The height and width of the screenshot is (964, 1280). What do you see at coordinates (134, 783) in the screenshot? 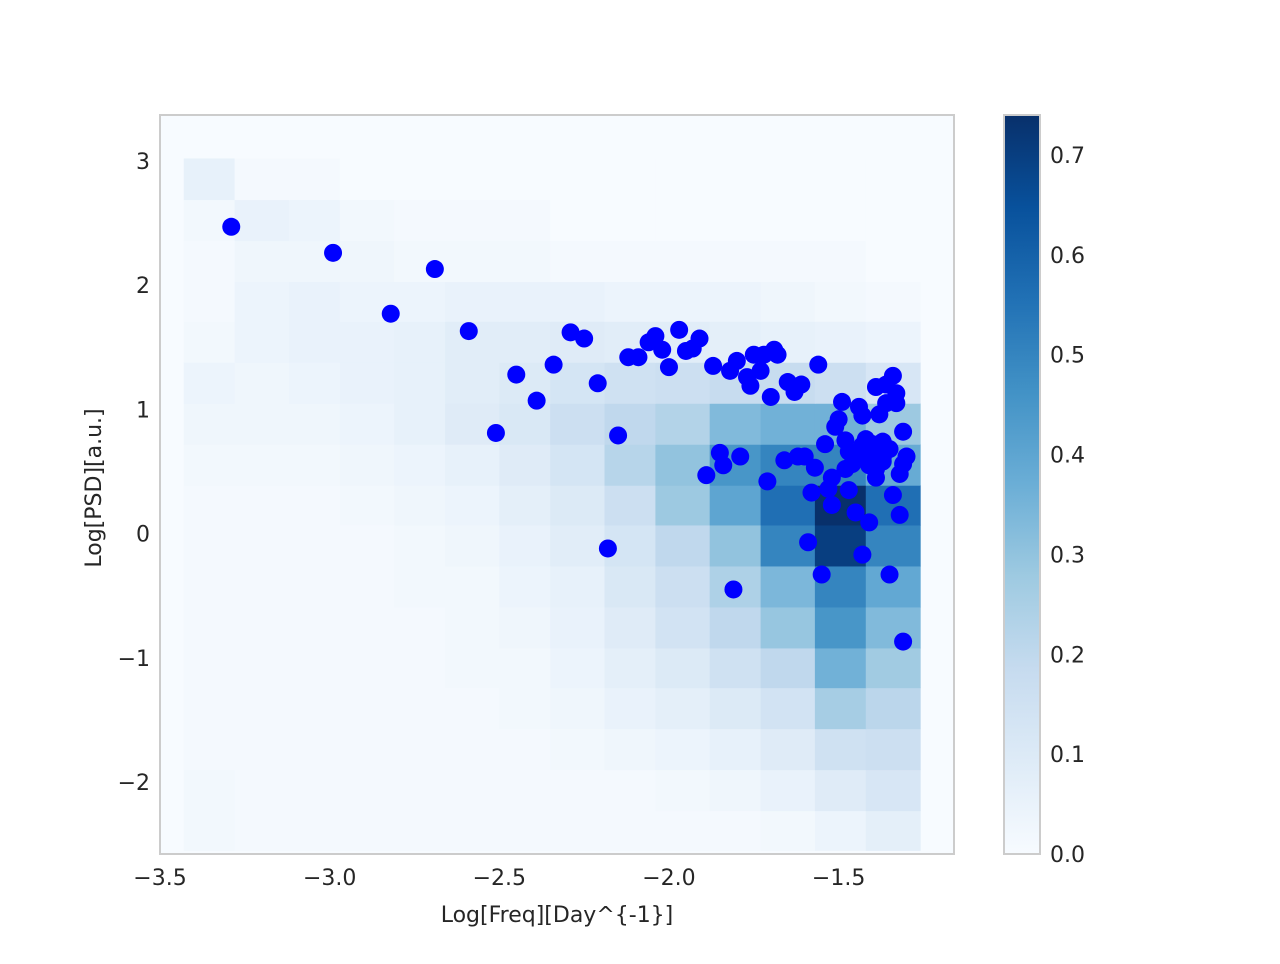
I see `y-tick-label: −2` at bounding box center [134, 783].